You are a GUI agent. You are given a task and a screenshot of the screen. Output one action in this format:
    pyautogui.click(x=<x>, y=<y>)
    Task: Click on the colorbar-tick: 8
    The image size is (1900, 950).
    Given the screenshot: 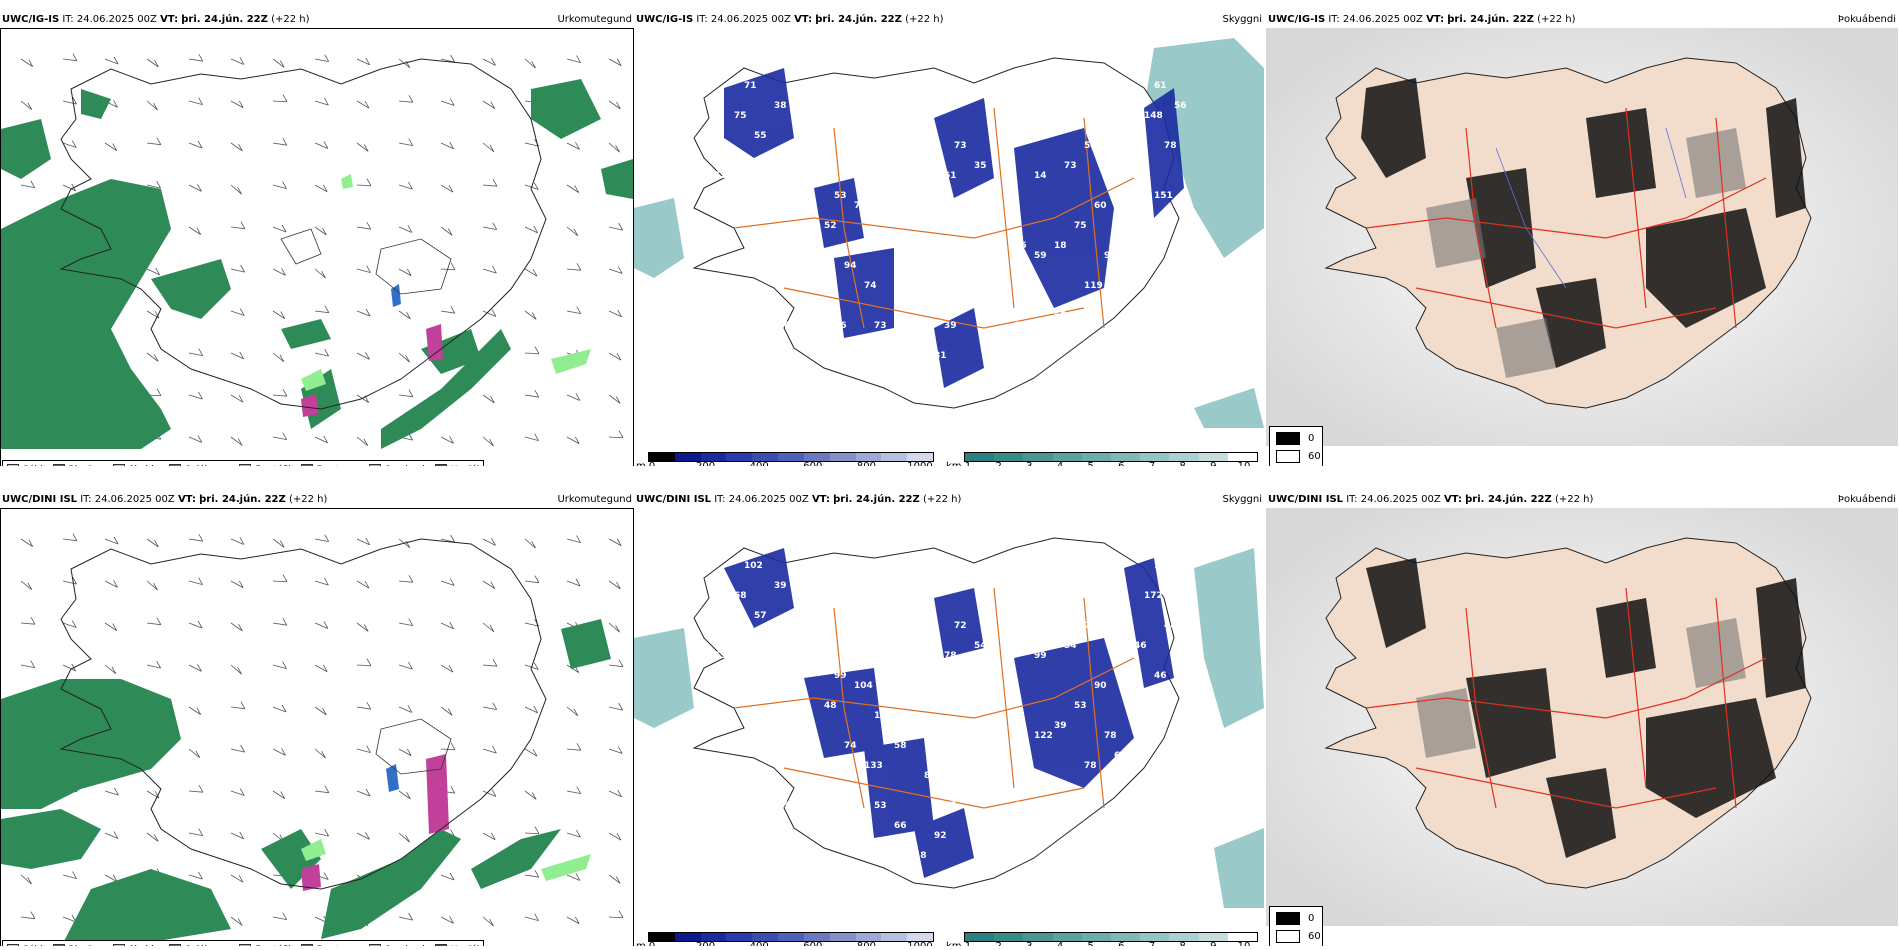 What is the action you would take?
    pyautogui.click(x=1182, y=943)
    